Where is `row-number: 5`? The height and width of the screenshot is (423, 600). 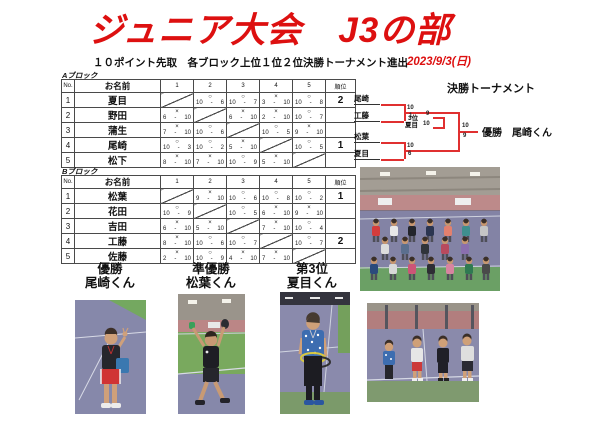
row-number: 5 is located at coordinates (68, 256).